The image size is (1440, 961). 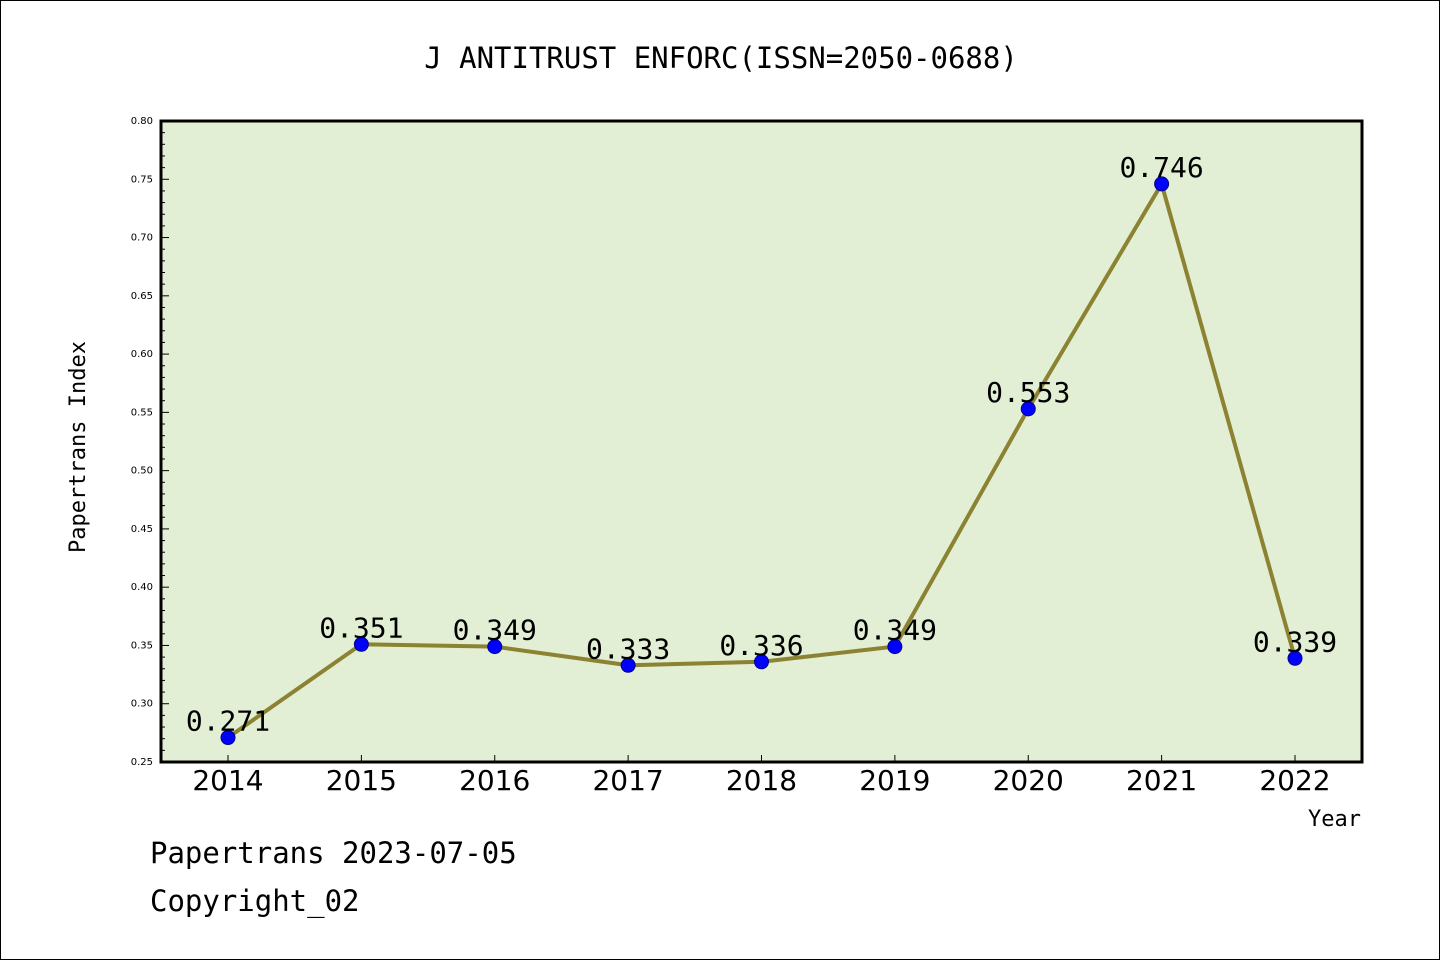 What do you see at coordinates (142, 412) in the screenshot?
I see `y-tick-label: 0.55` at bounding box center [142, 412].